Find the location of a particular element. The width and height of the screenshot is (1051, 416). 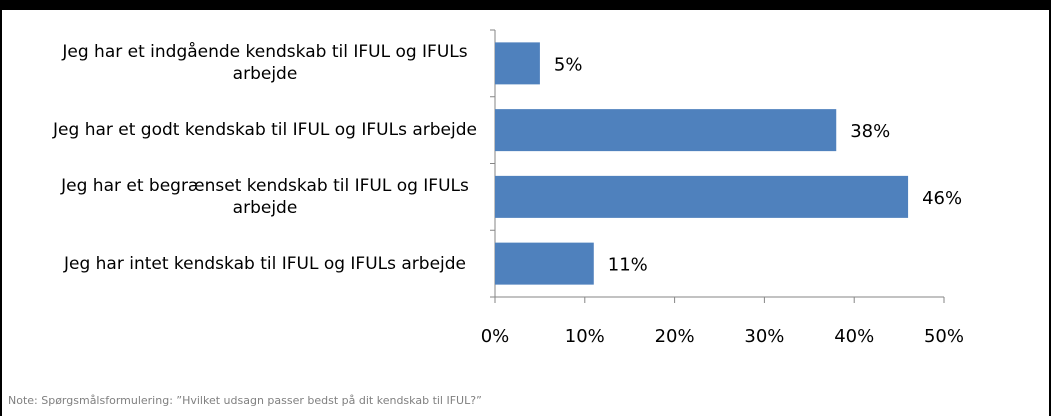

x-tick-label: 10% is located at coordinates (585, 336).